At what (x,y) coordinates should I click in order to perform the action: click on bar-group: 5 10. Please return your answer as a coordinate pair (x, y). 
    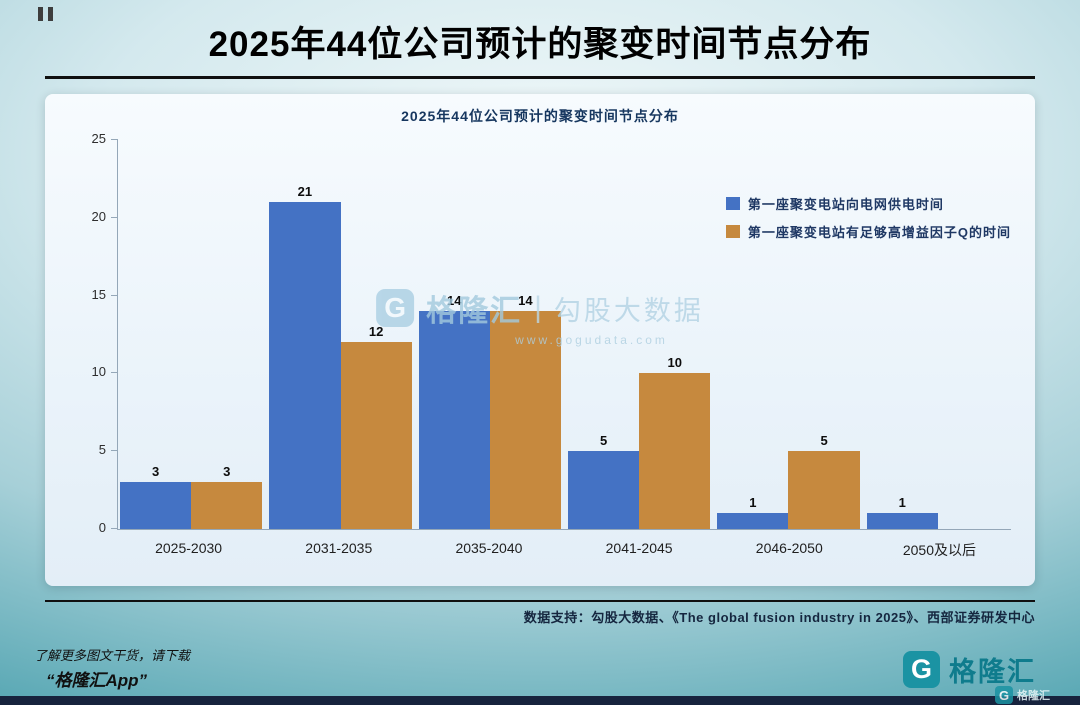
    Looking at the image, I should click on (639, 334).